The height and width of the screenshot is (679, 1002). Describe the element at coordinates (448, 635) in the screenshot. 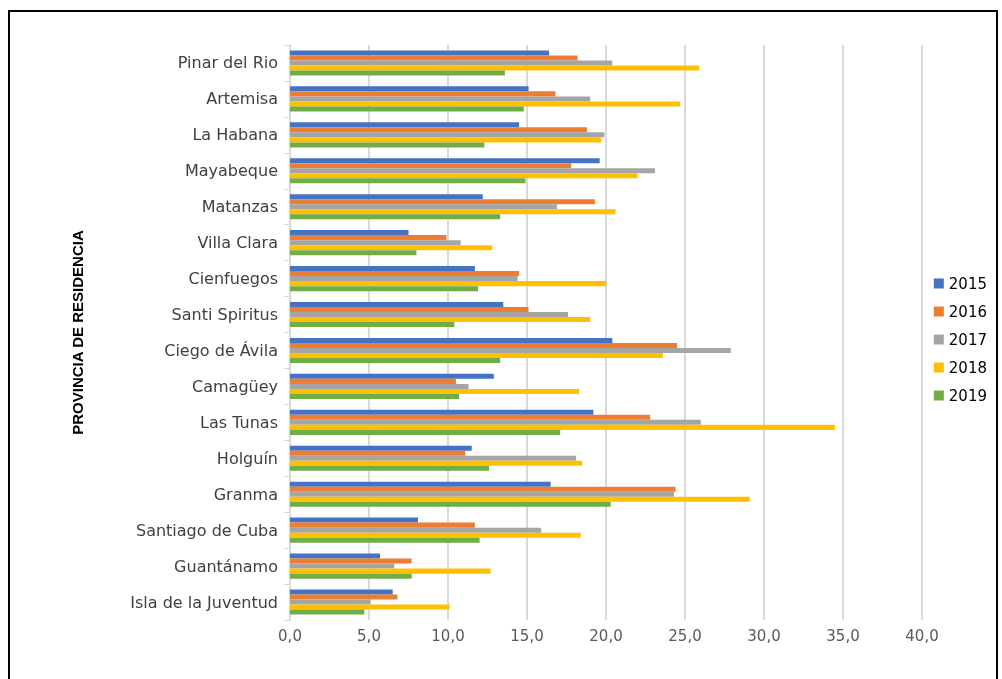

I see `x-tick-label: 10,0` at that location.